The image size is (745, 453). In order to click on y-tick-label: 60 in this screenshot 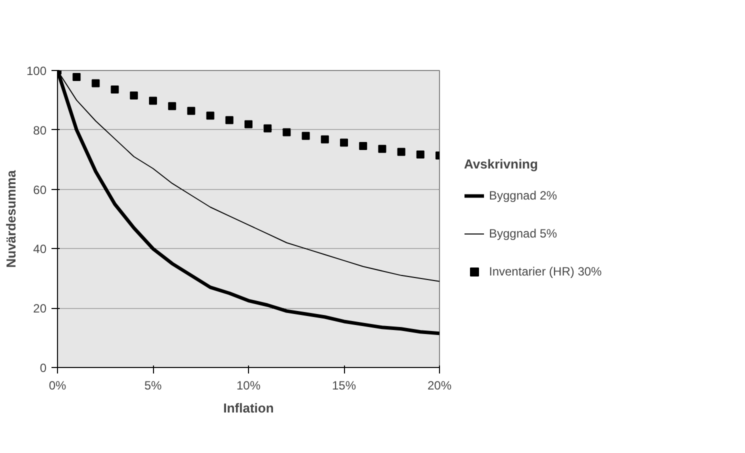, I will do `click(40, 189)`.